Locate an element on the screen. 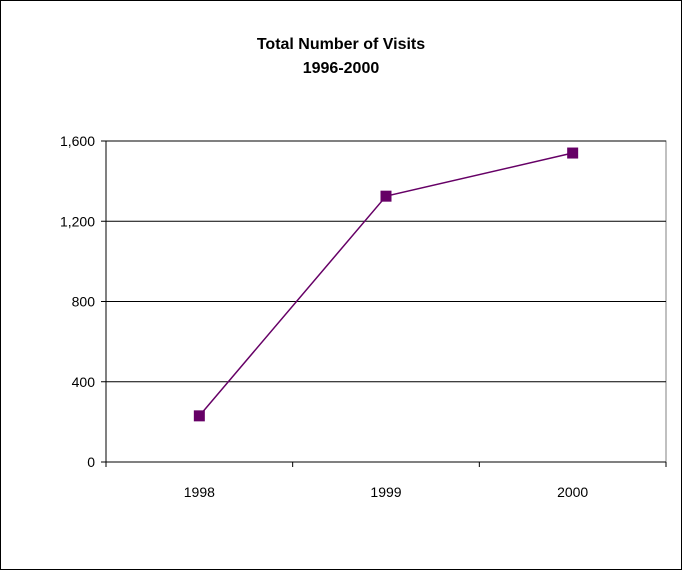 This screenshot has width=682, height=570. chart-title-block: Total Number of Visits 1996-2000 is located at coordinates (341, 57).